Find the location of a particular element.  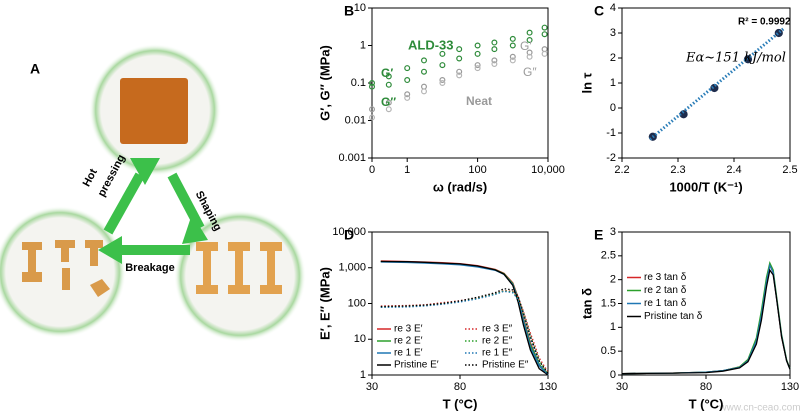

y-axis-label: tan δ is located at coordinates (586, 303).